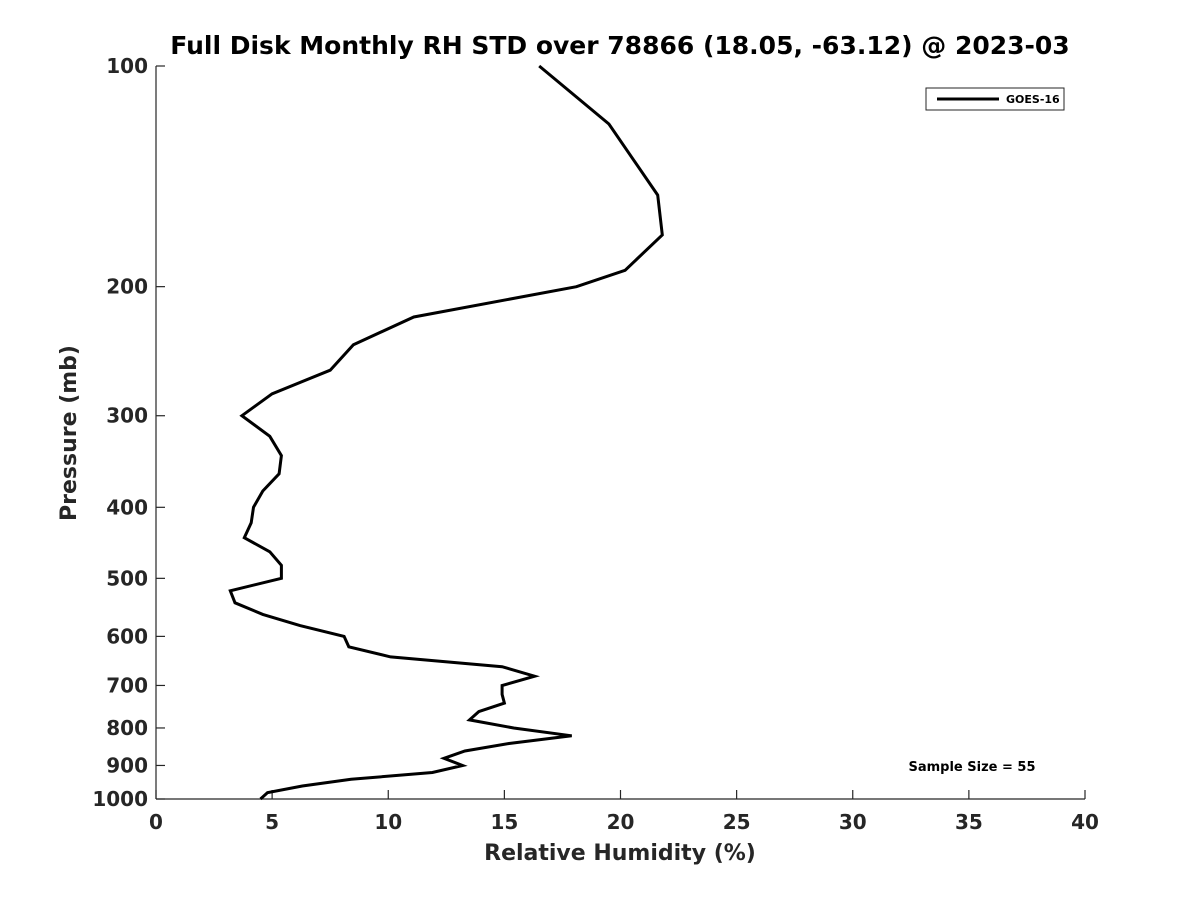 This screenshot has height=900, width=1200. What do you see at coordinates (504, 822) in the screenshot?
I see `x-tick-label: 15` at bounding box center [504, 822].